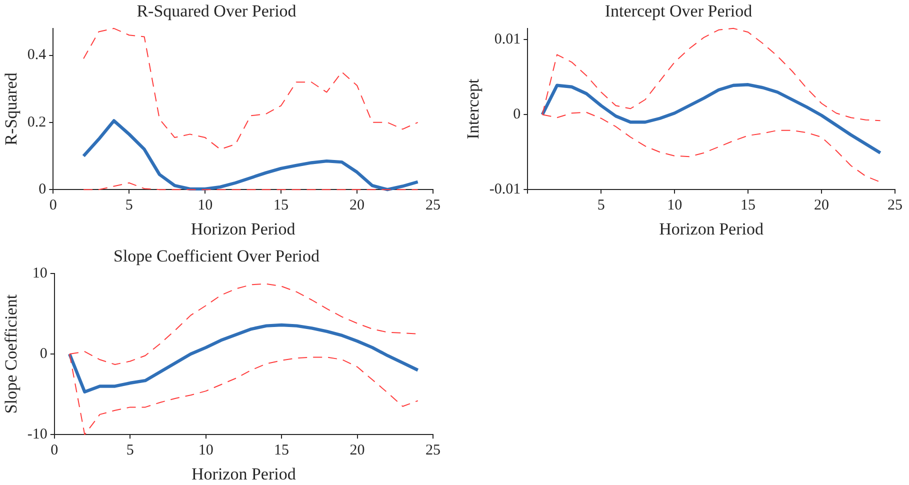 The width and height of the screenshot is (909, 485). What do you see at coordinates (678, 11) in the screenshot?
I see `chart-title: Intercept Over Period` at bounding box center [678, 11].